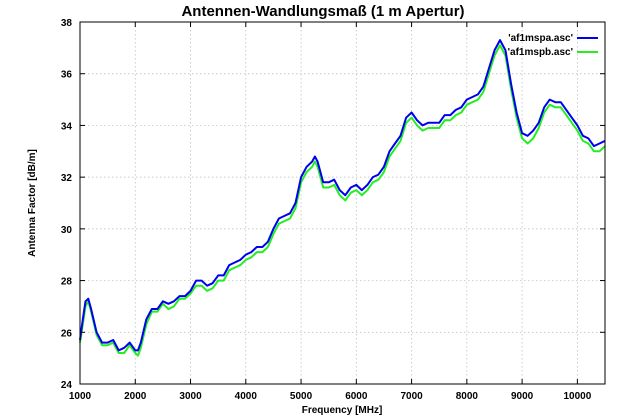 This screenshot has height=420, width=640. What do you see at coordinates (67, 204) in the screenshot?
I see `y-tick-labels: 24 26 28 30 32 34 36 38` at bounding box center [67, 204].